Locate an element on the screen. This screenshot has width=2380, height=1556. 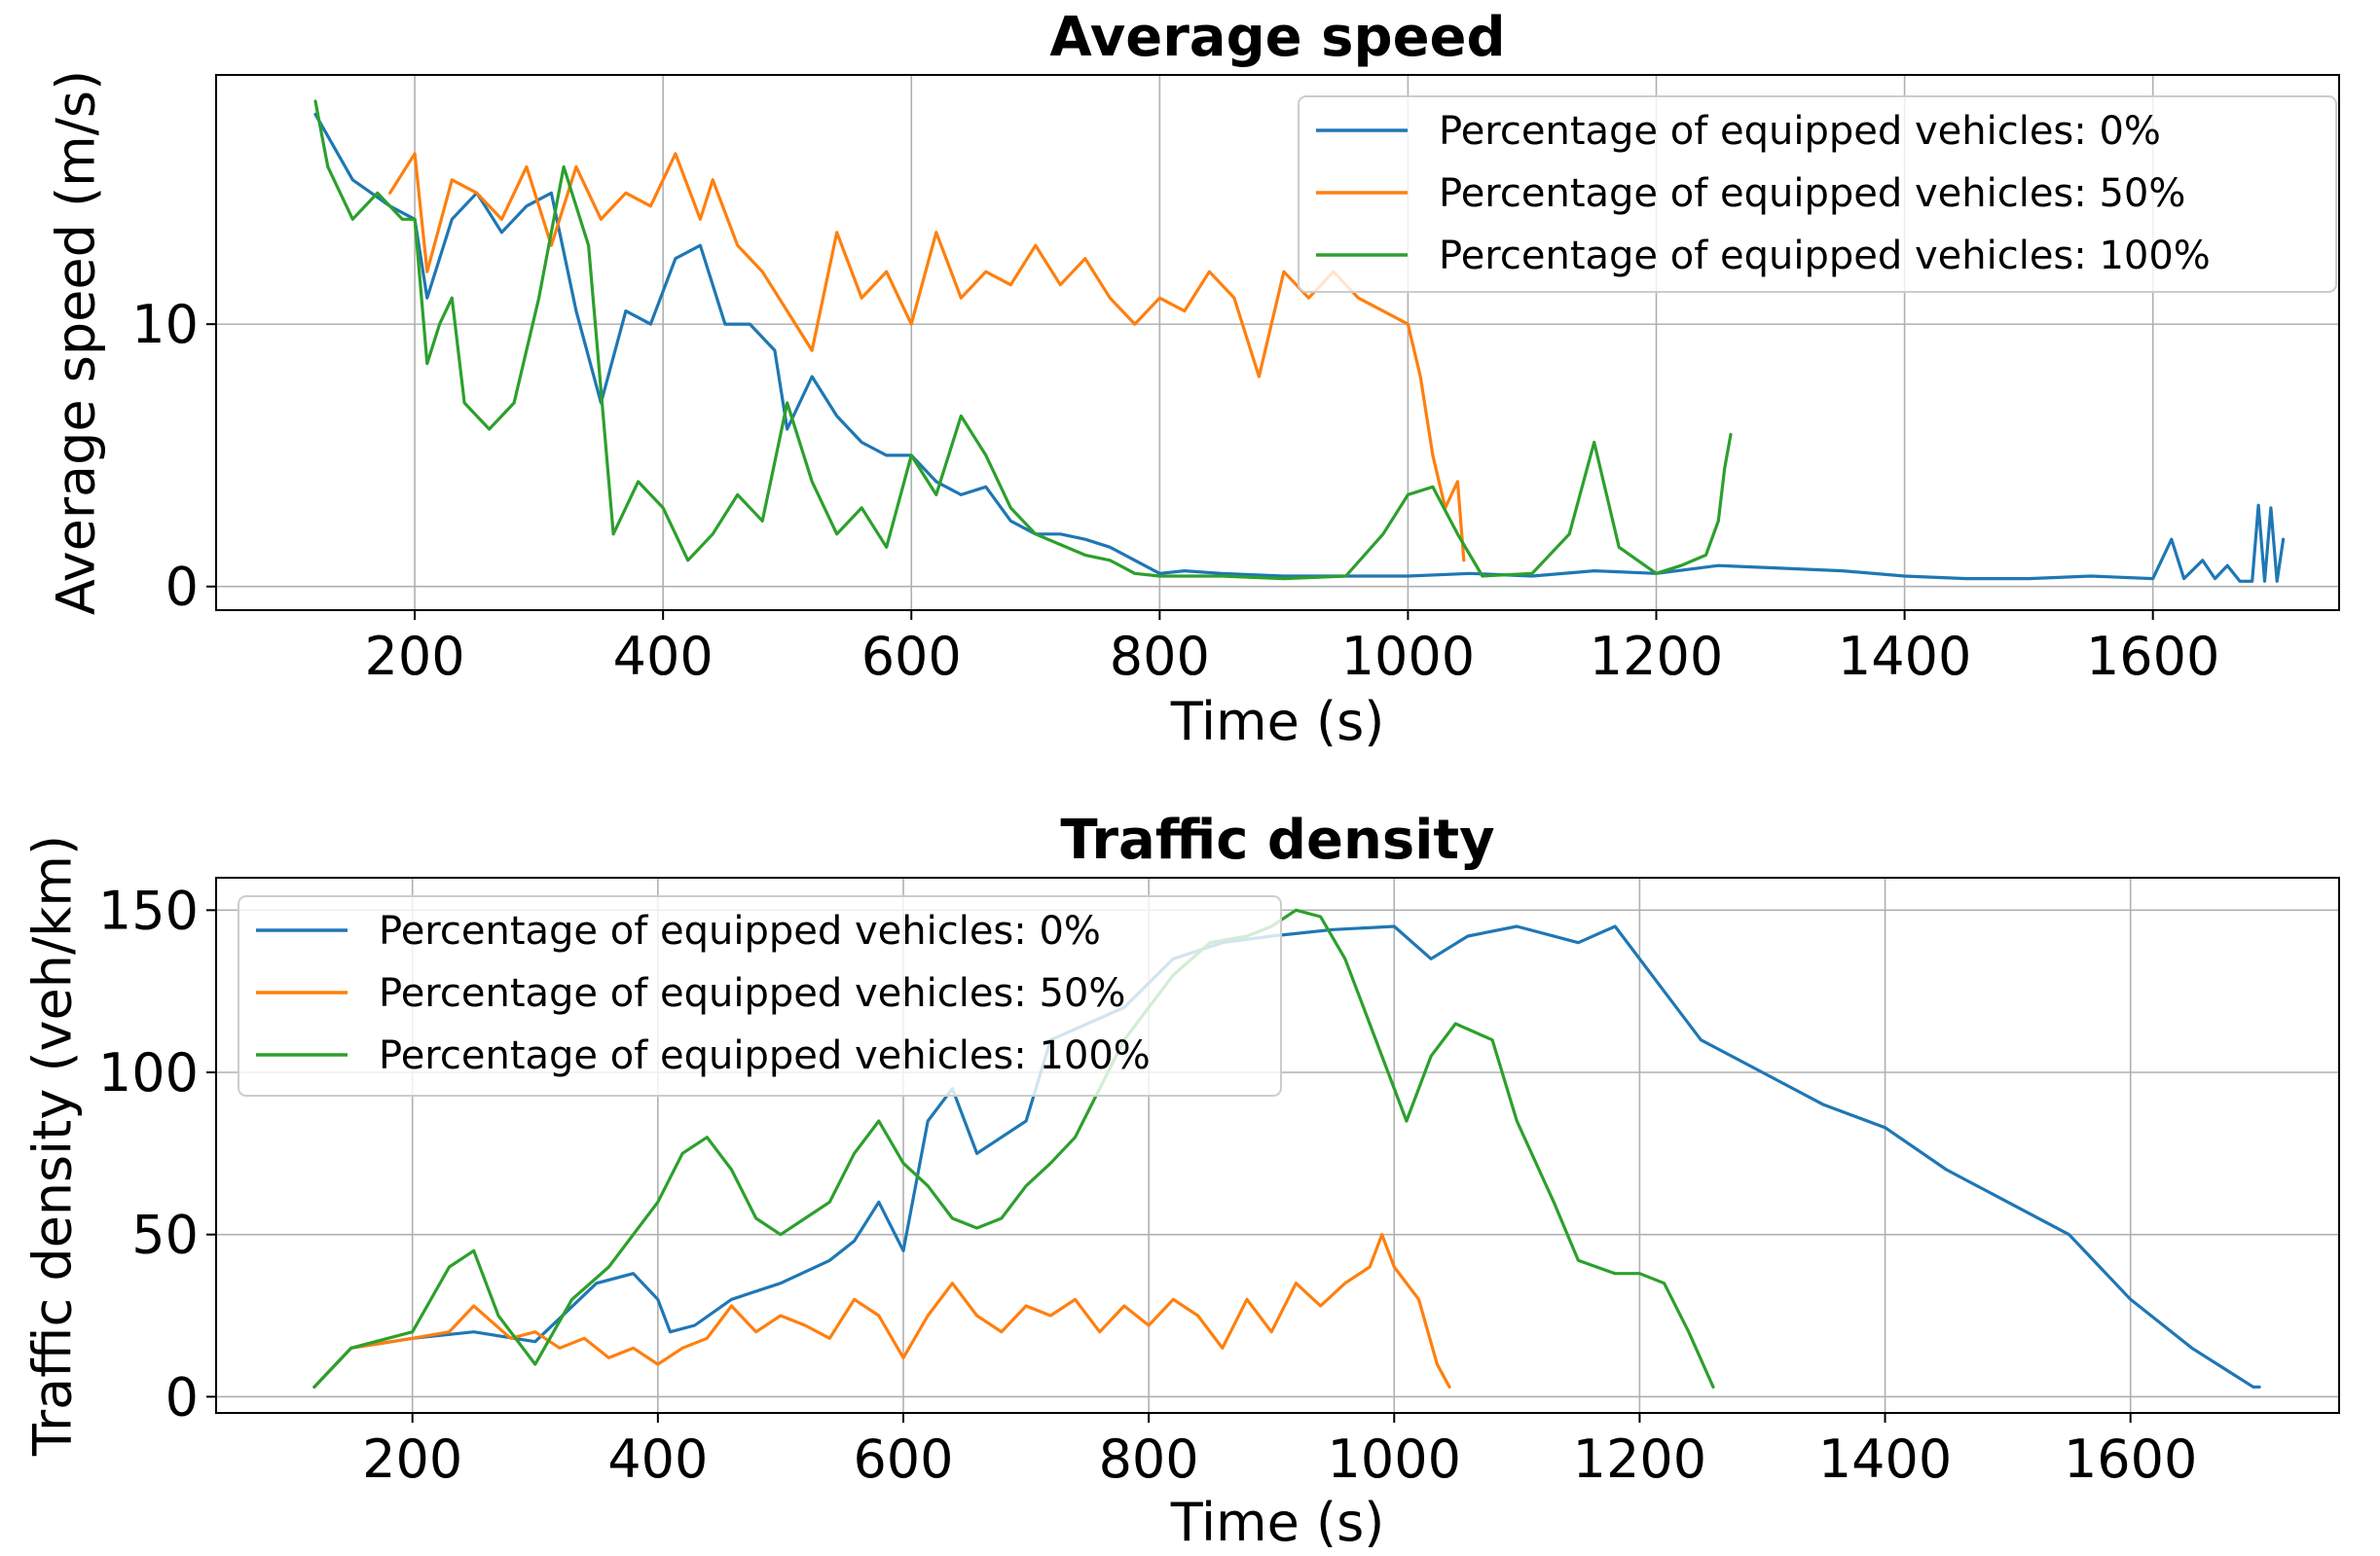
traffic-density-legend-label-0: Percentage of equipped vehicles: 0% is located at coordinates (740, 932).